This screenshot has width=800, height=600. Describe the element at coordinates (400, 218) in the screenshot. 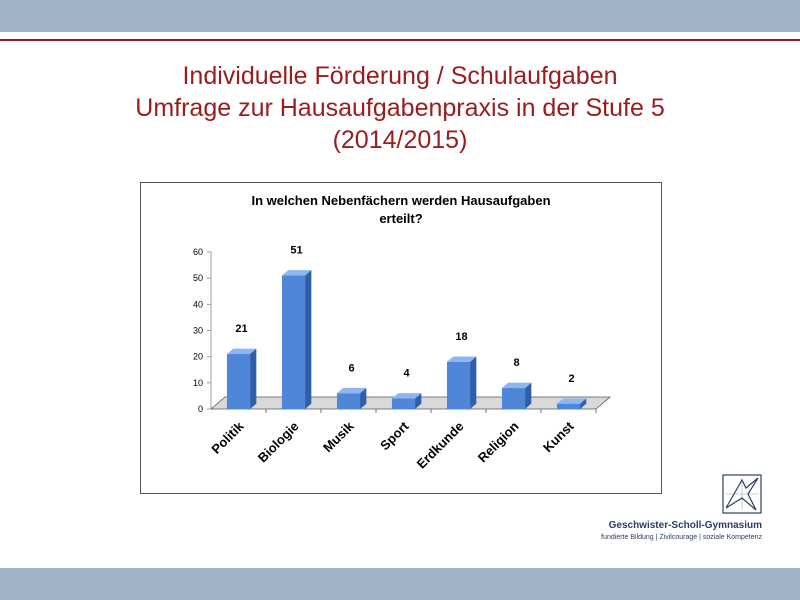

I see `chart-title-line-2: erteilt?` at that location.